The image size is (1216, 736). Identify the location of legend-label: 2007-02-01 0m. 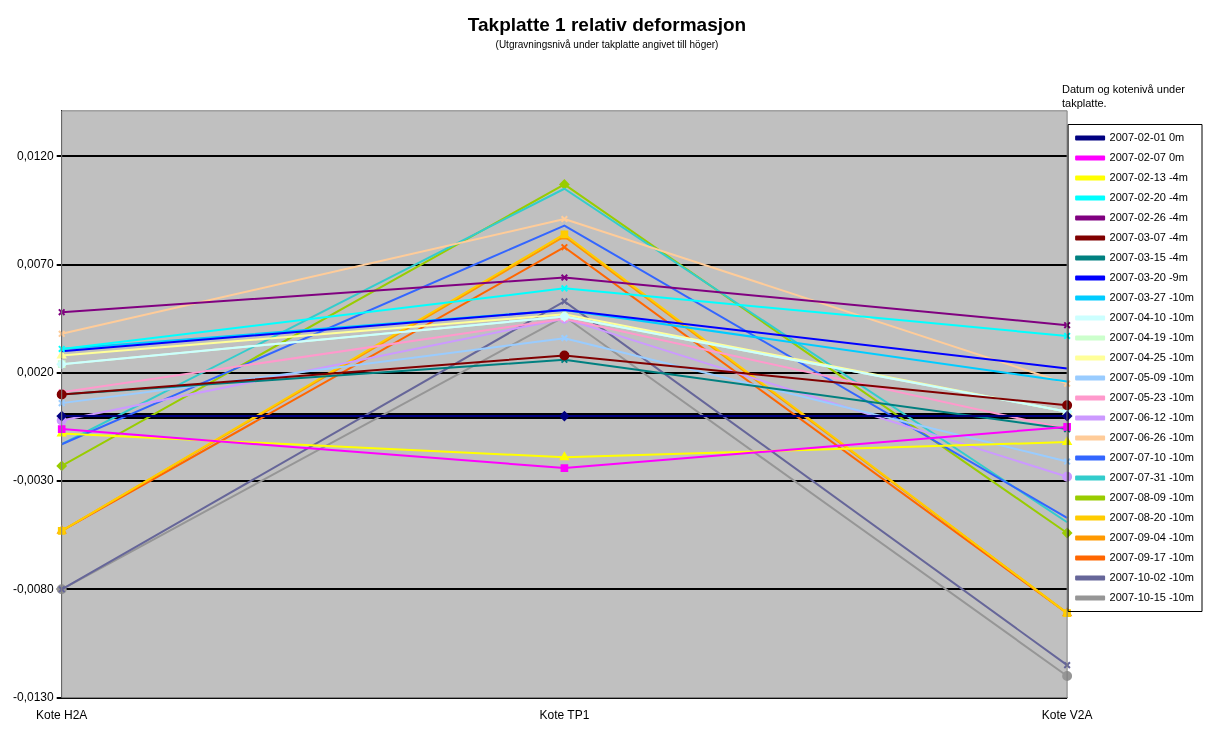
(1147, 137).